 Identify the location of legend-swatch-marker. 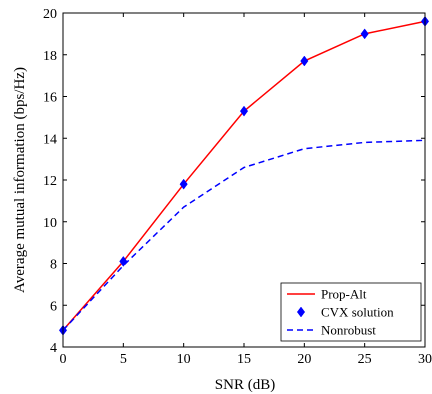
(301, 312).